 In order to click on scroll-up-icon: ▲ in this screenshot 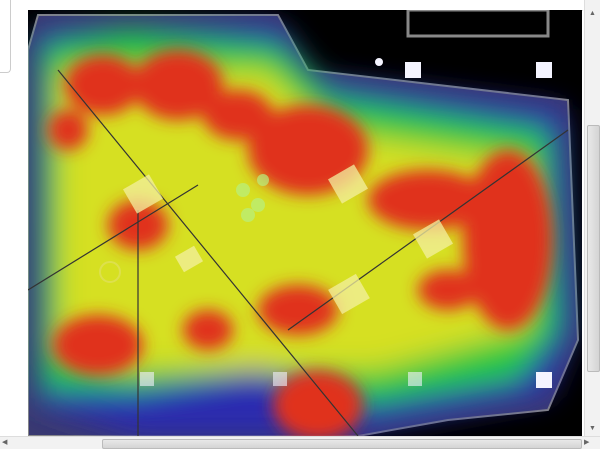, I will do `click(592, 13)`.